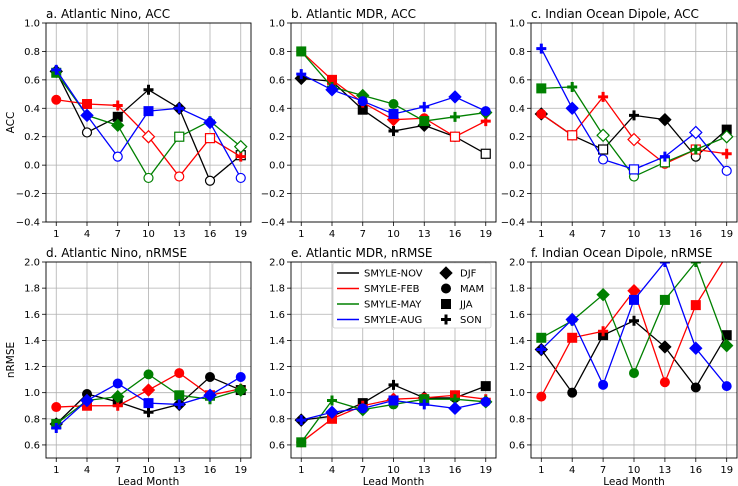  I want to click on legend-marker-jja, so click(446, 304).